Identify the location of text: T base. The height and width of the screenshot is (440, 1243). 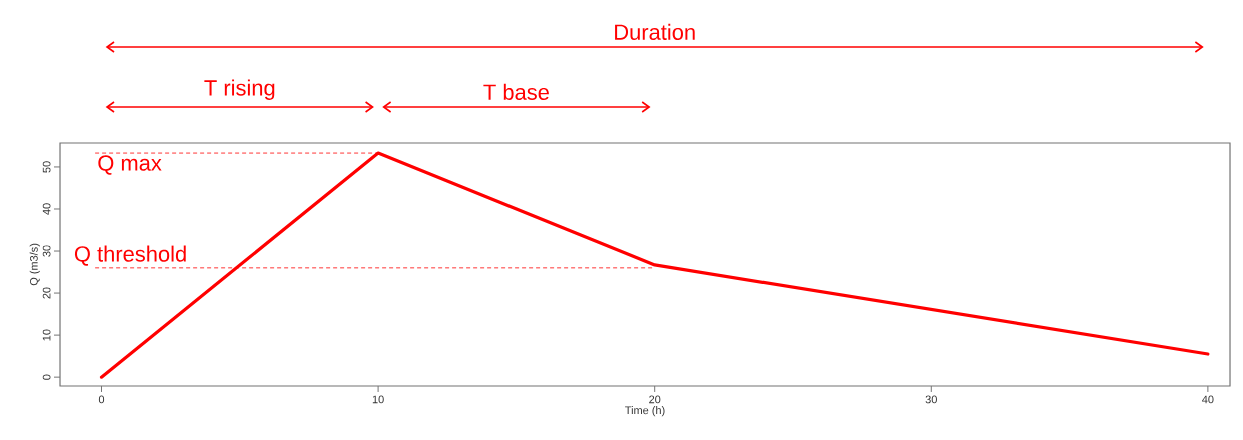
(516, 91).